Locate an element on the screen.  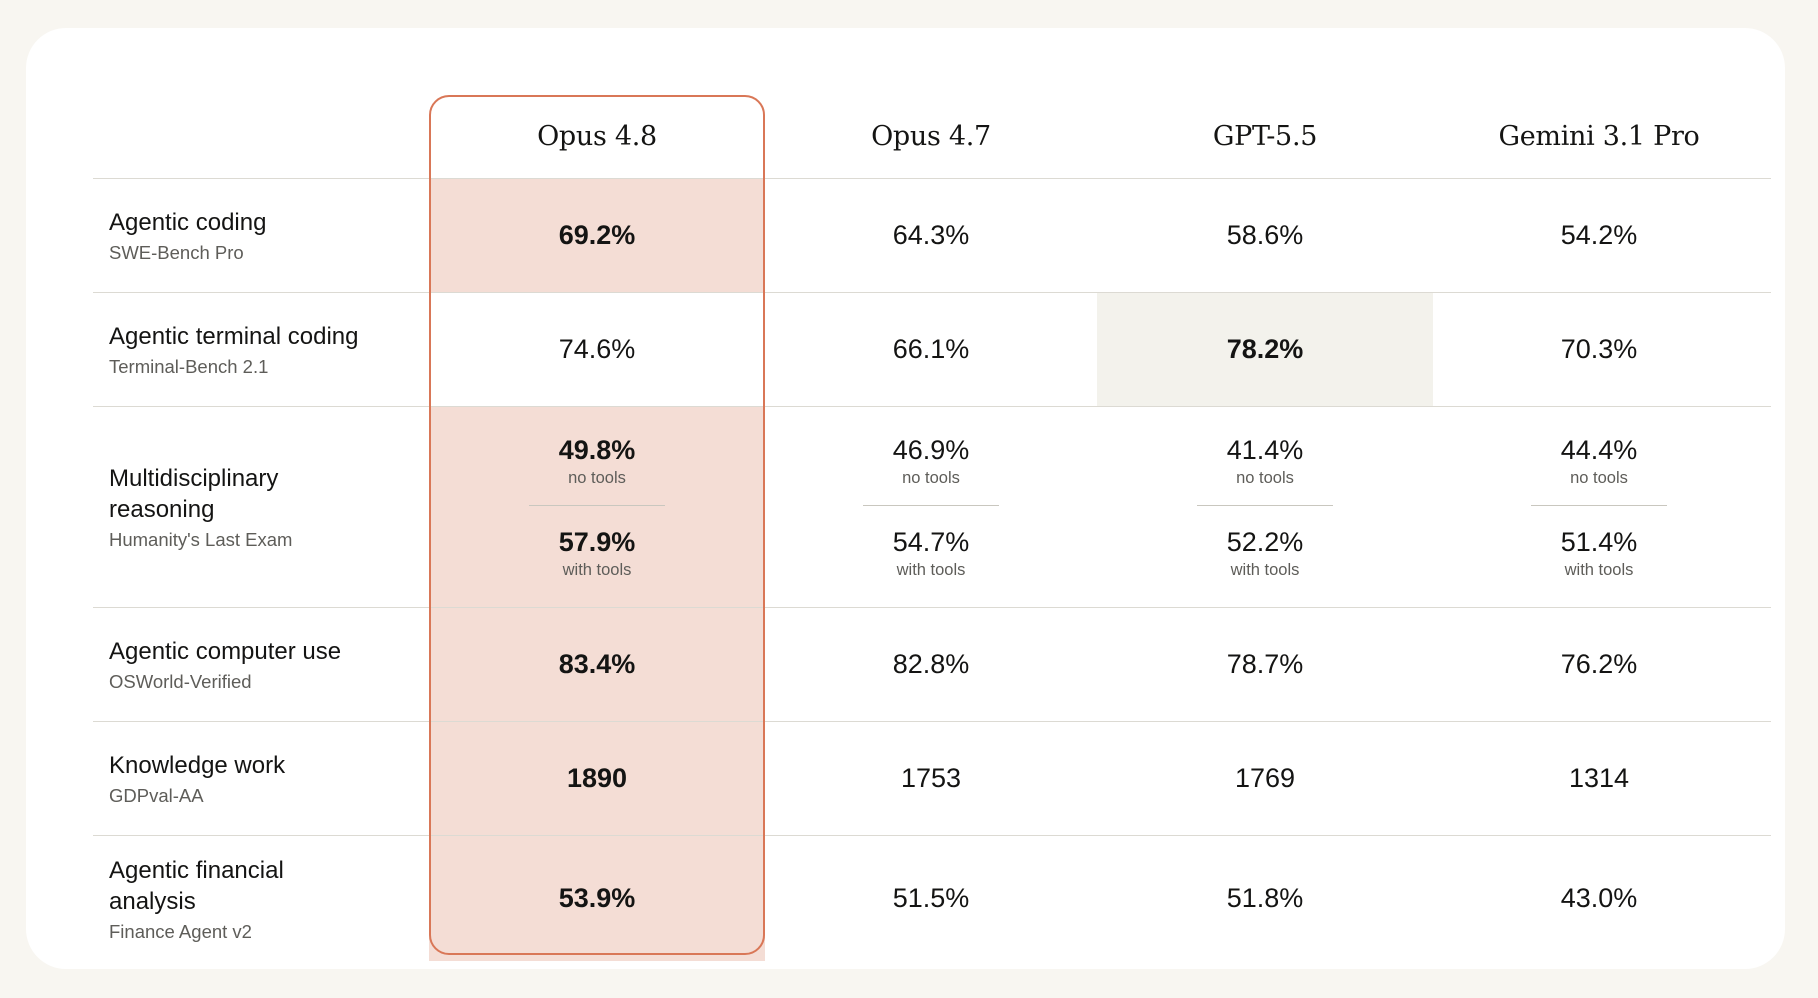
score-cell-split: 44.4% no tools 51.4% with tools is located at coordinates (1599, 507).